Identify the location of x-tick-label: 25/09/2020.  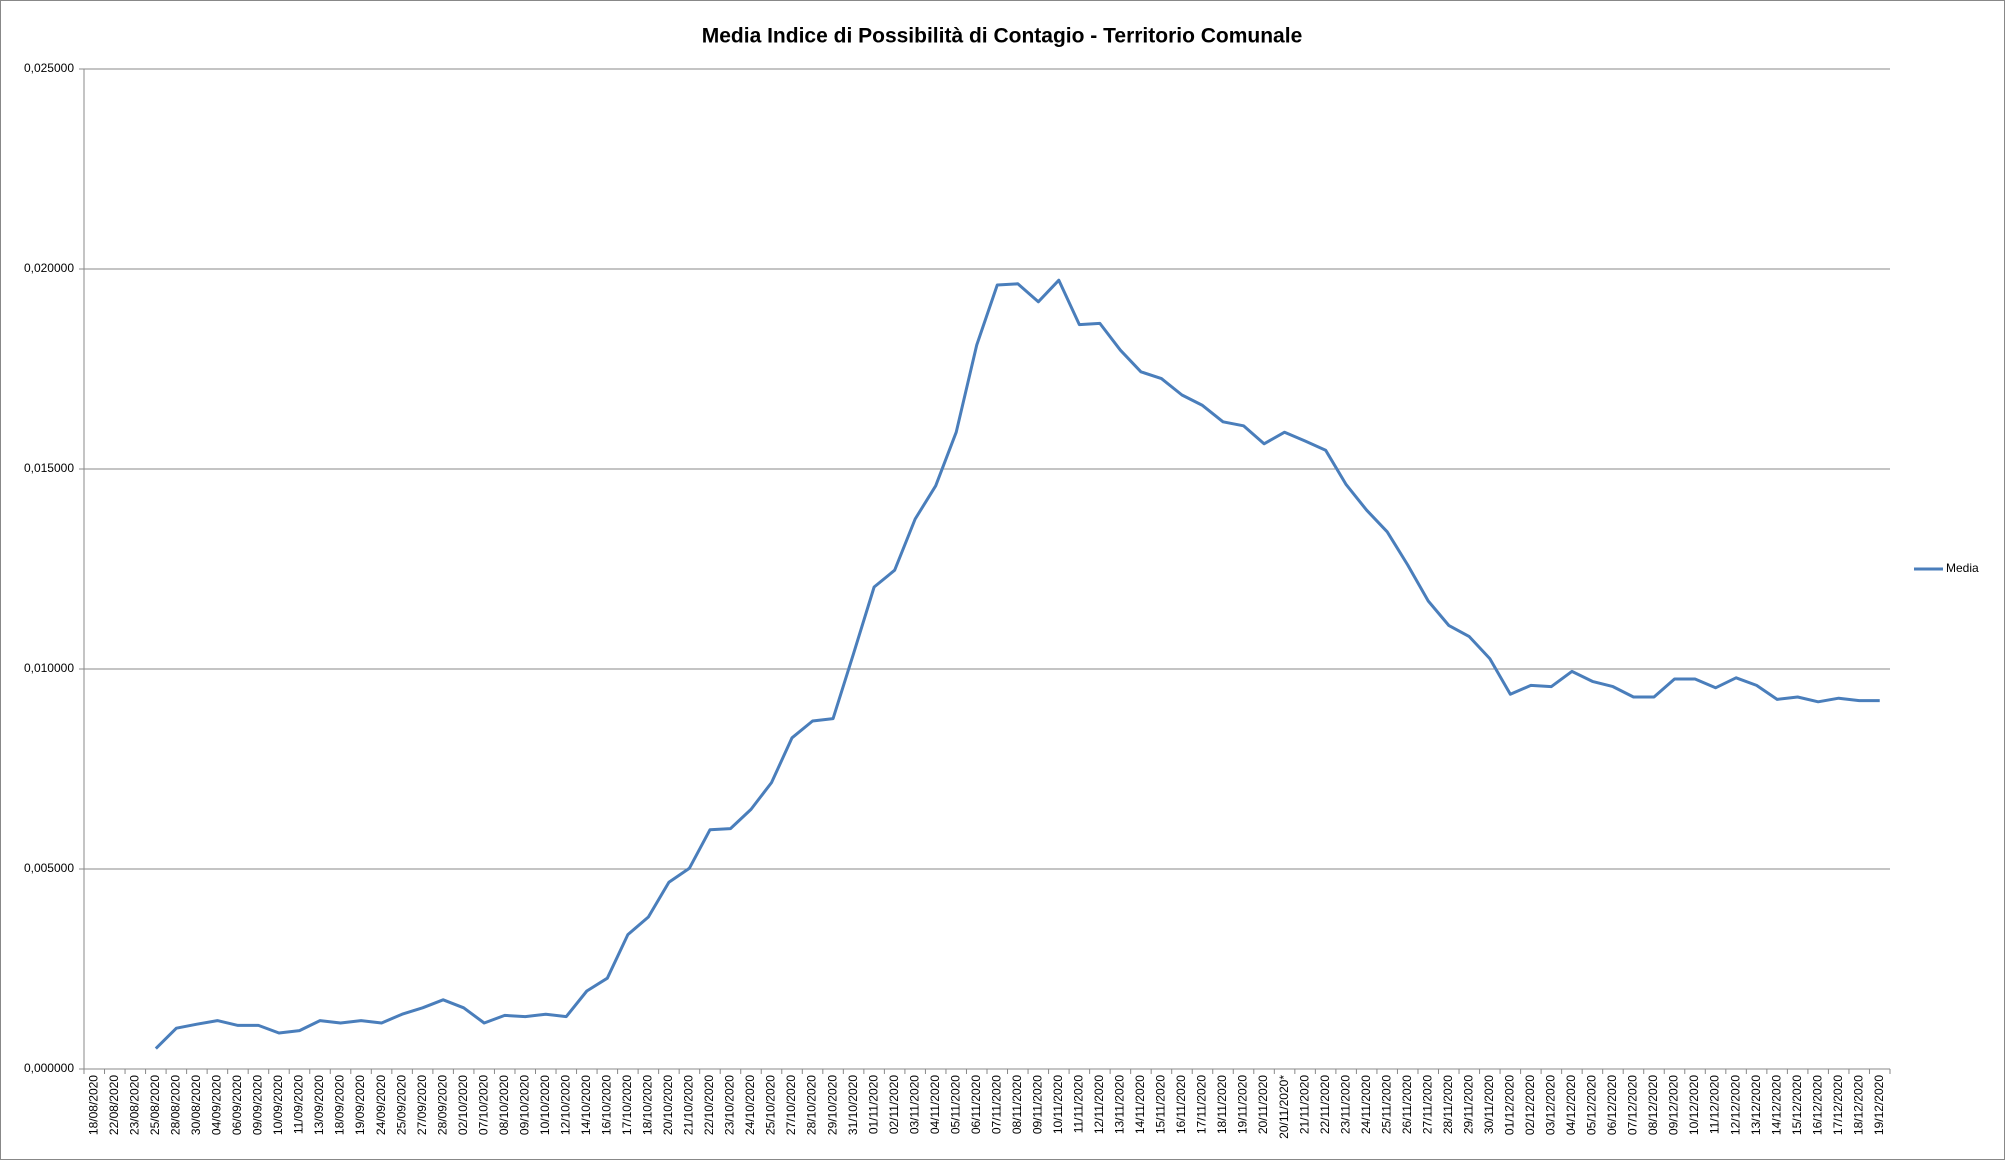
(401, 1105).